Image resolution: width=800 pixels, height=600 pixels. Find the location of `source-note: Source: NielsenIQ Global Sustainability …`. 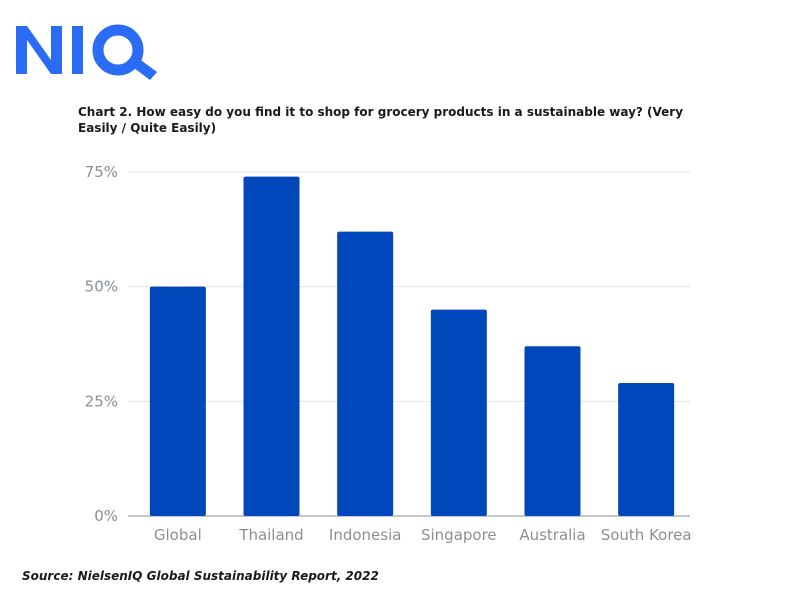

source-note: Source: NielsenIQ Global Sustainability … is located at coordinates (200, 576).